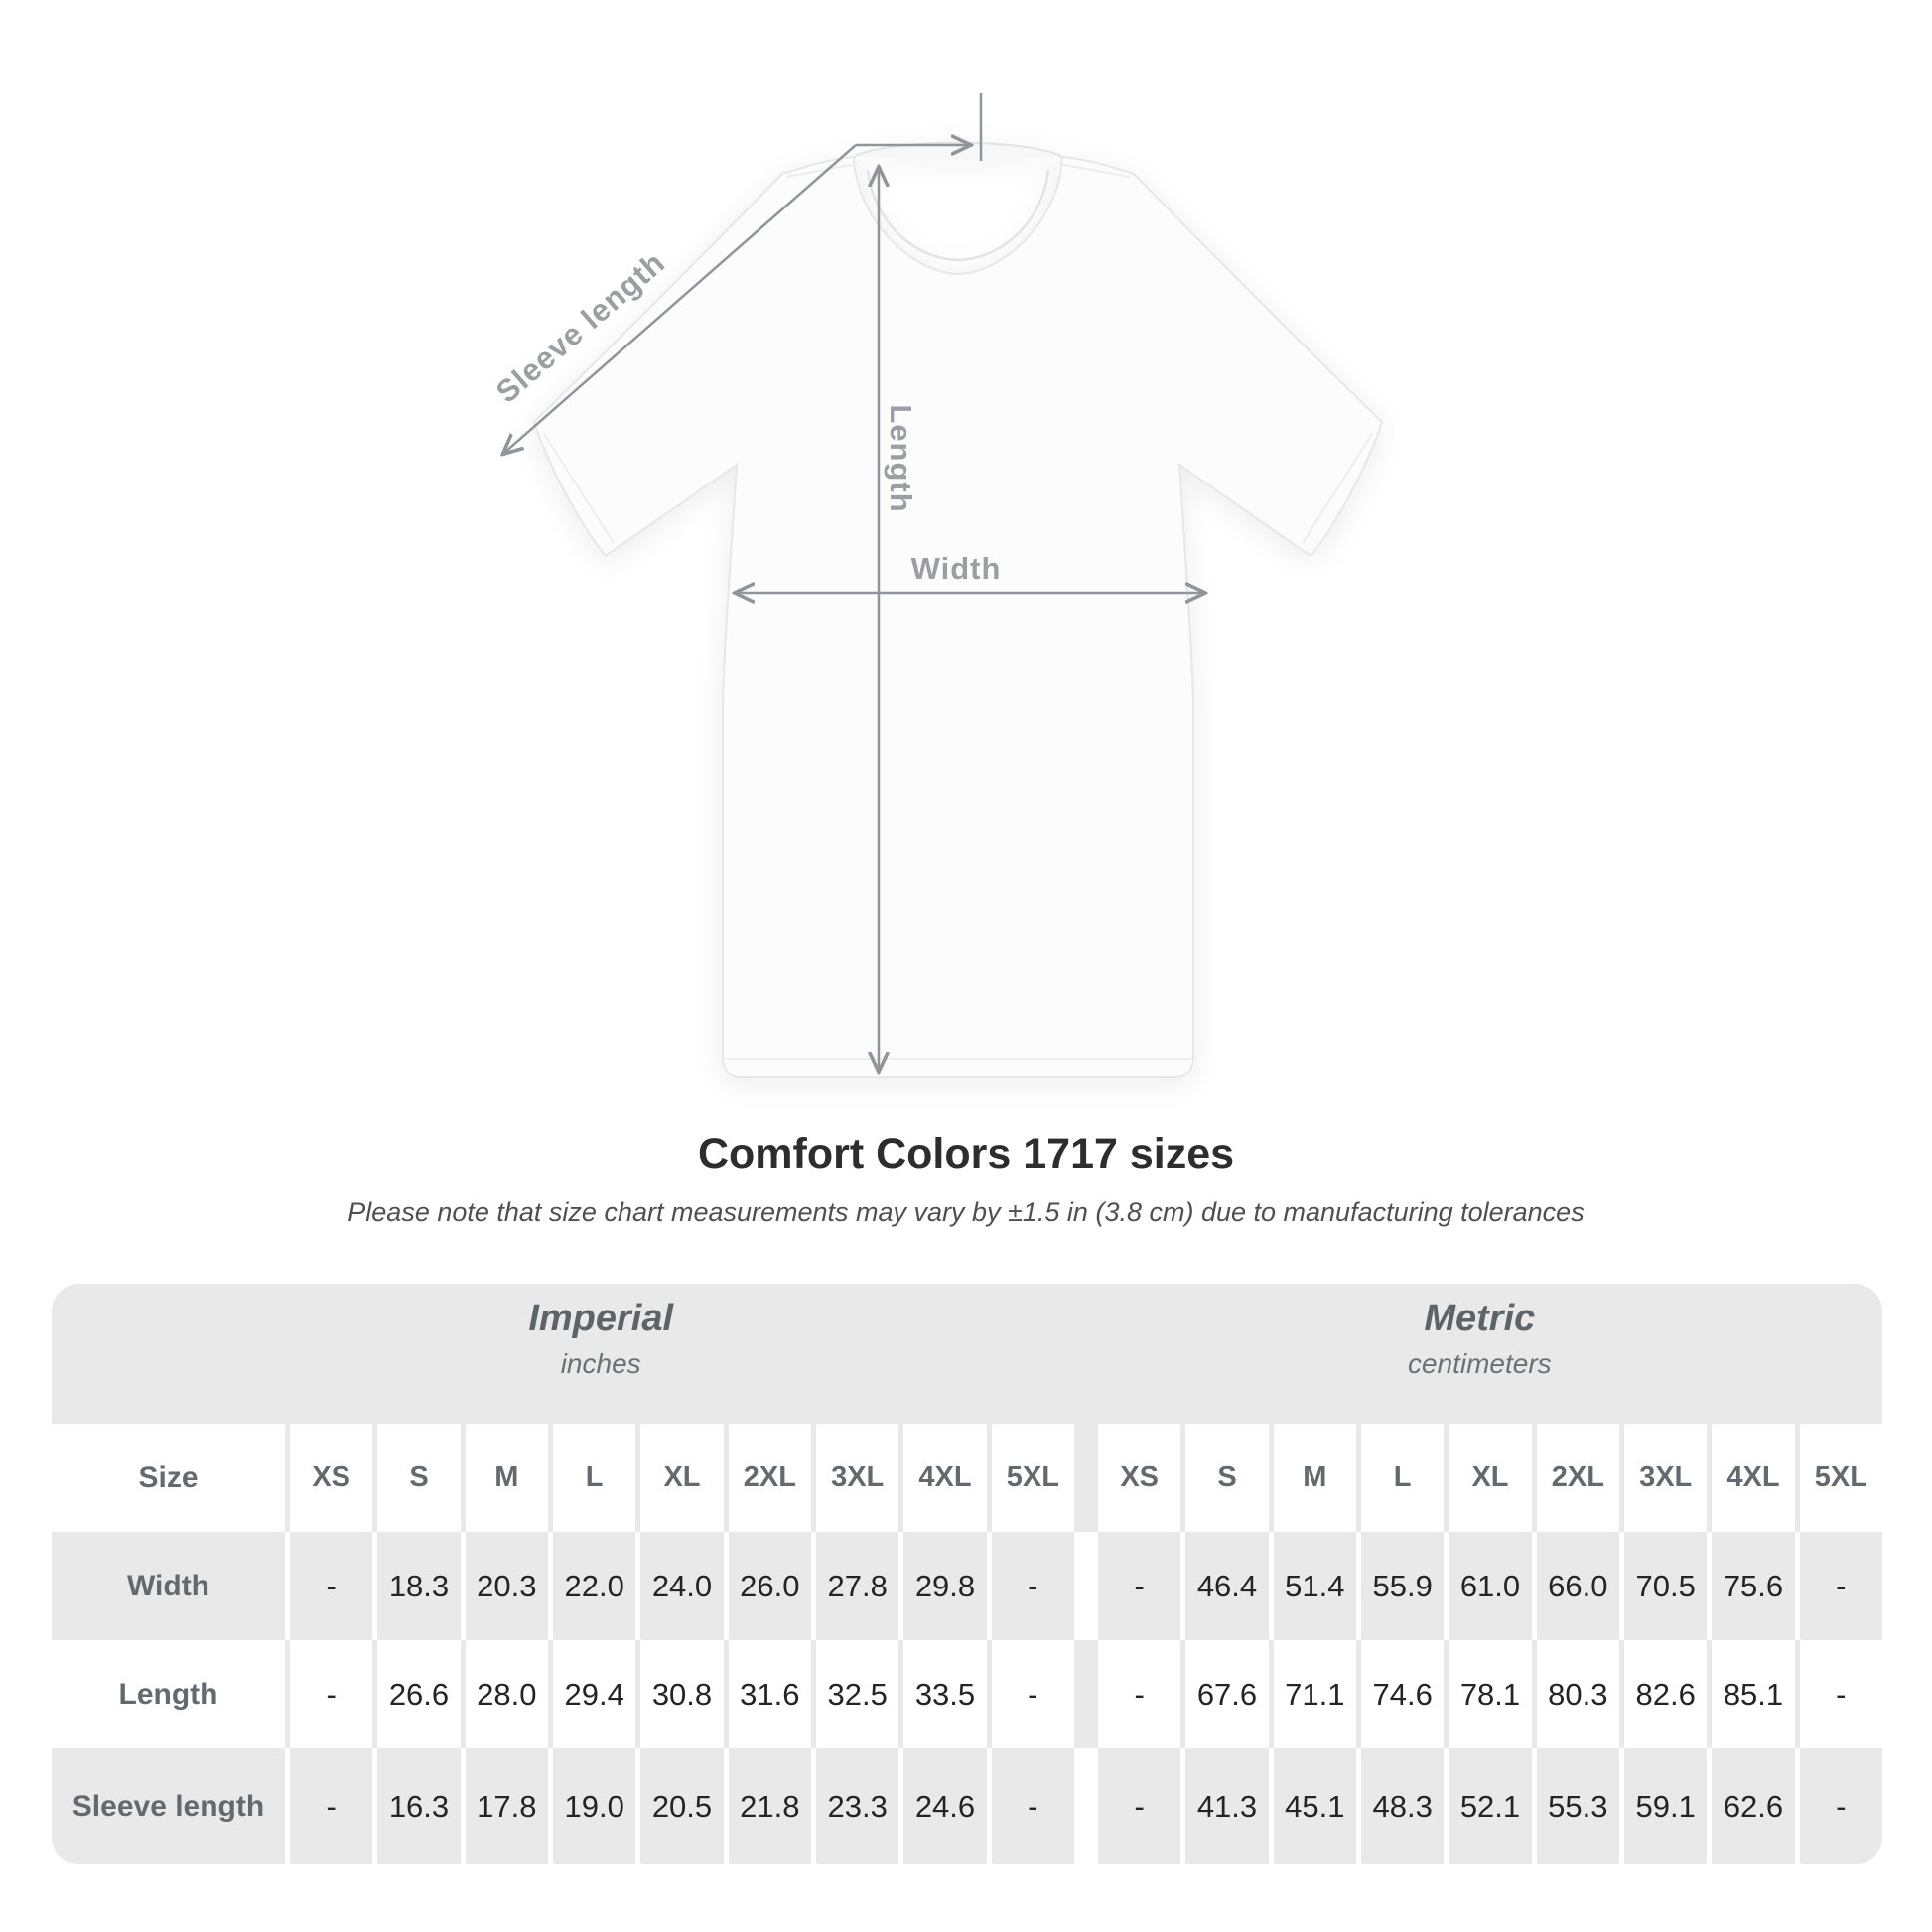 The height and width of the screenshot is (1932, 1932). I want to click on value-cell: 24.6, so click(945, 1806).